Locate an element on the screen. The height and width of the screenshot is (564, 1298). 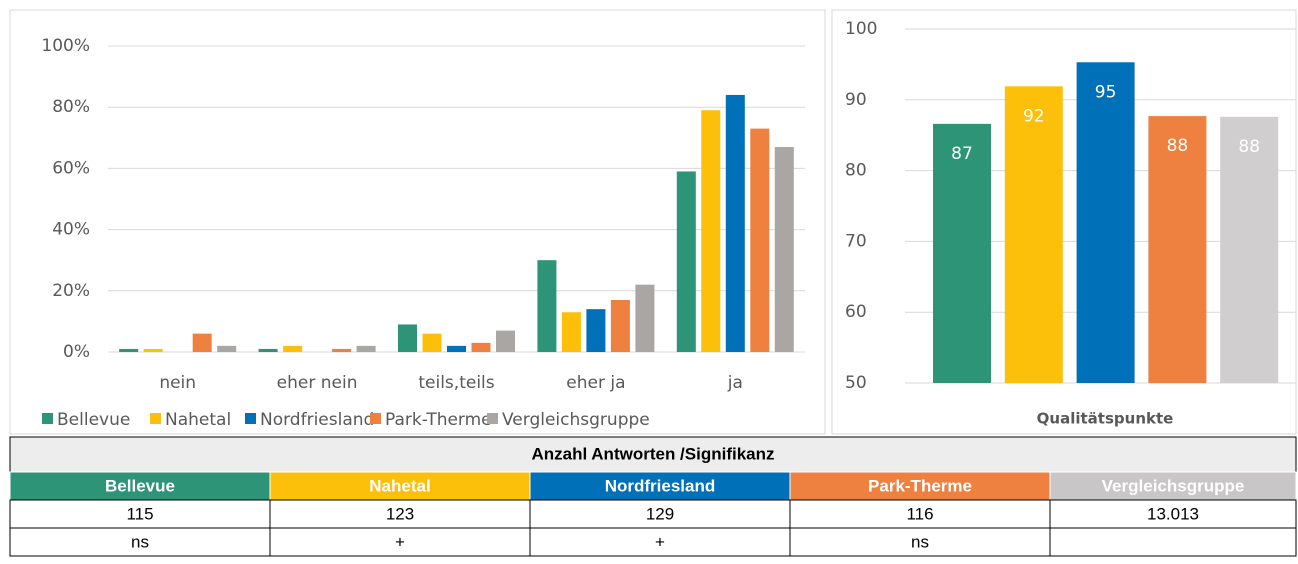
x-tick-label: ja is located at coordinates (735, 383).